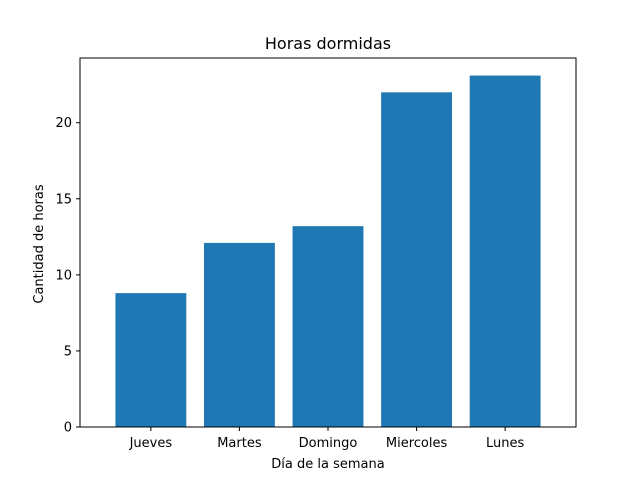 The width and height of the screenshot is (640, 480). Describe the element at coordinates (328, 43) in the screenshot. I see `chart-title: Horas dormidas` at that location.